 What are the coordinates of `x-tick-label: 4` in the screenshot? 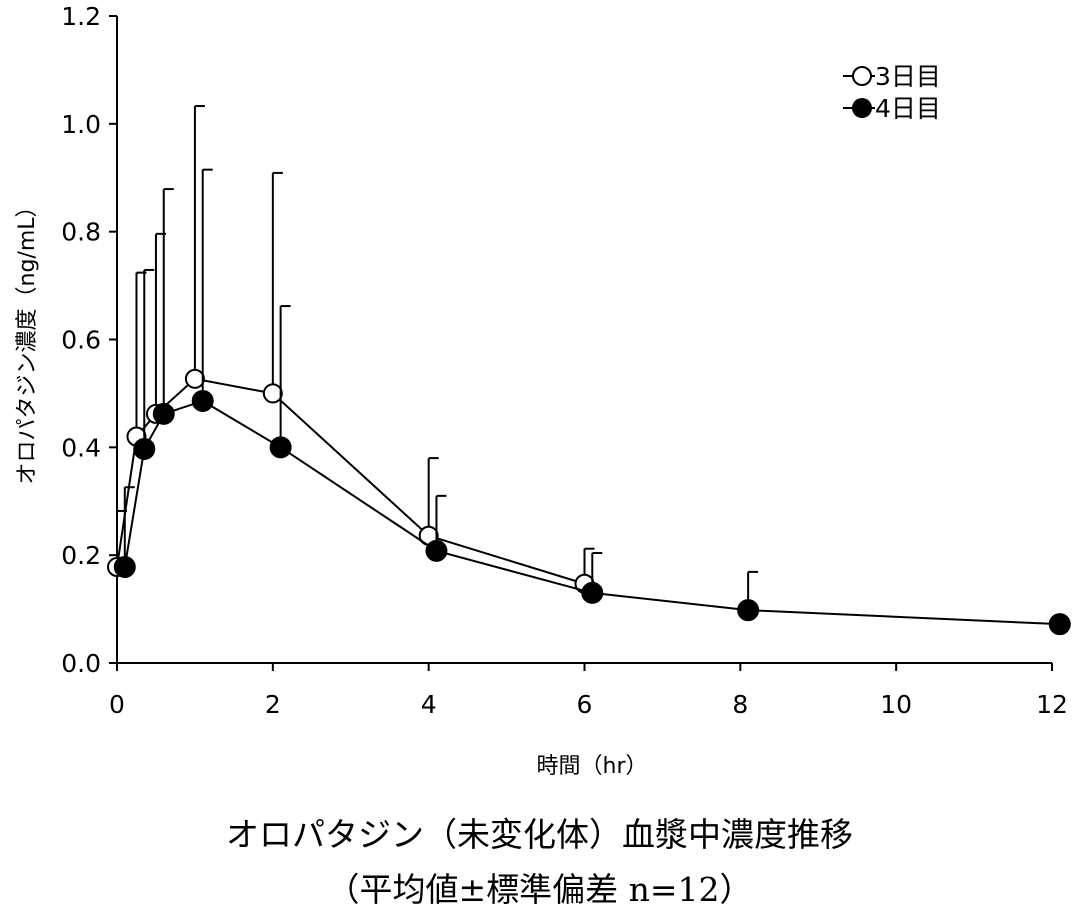 It's located at (429, 704).